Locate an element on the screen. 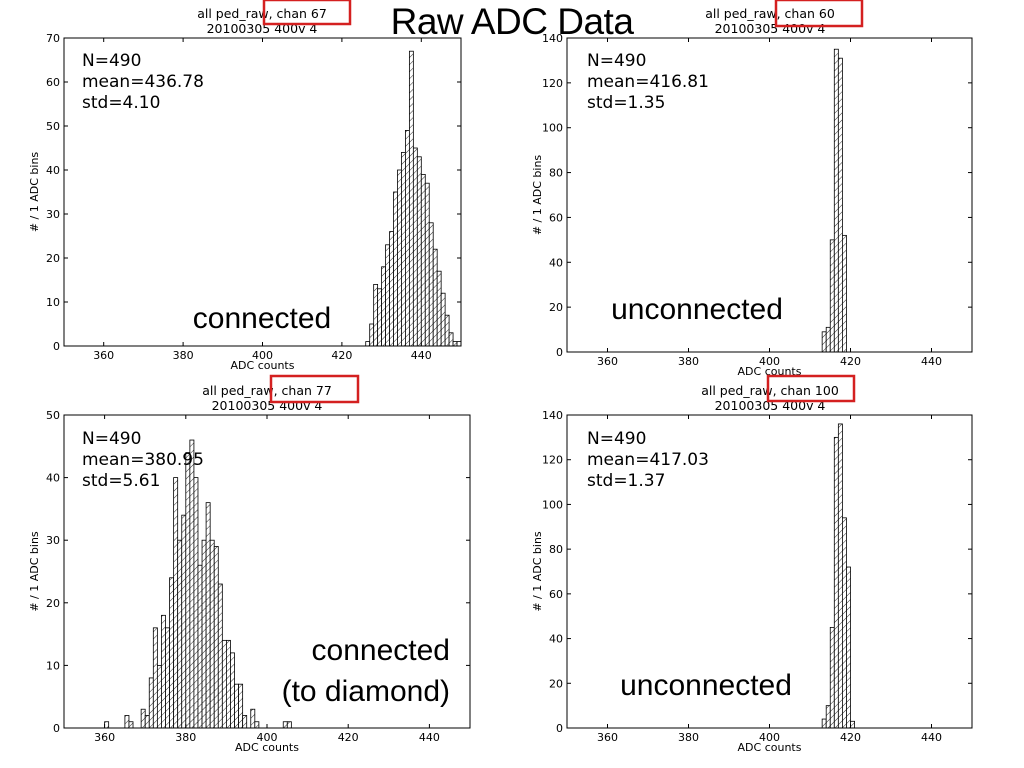 Image resolution: width=1024 pixels, height=768 pixels. connection-note: unconnected is located at coordinates (697, 309).